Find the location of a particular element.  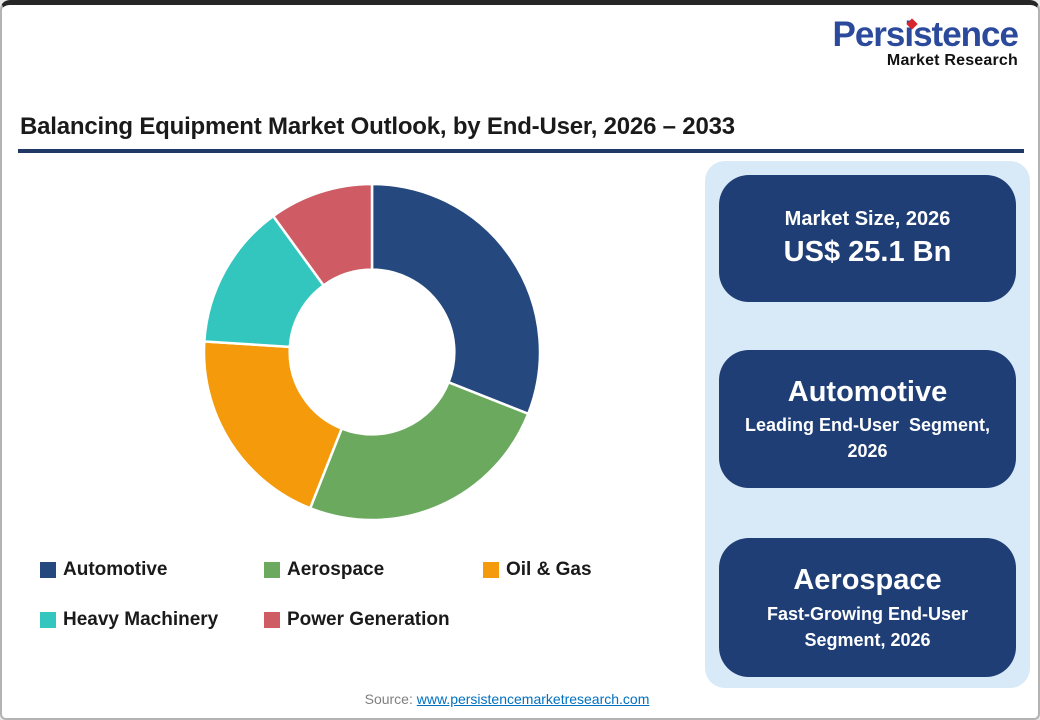

logo-subtitle: Market Research is located at coordinates (952, 60).